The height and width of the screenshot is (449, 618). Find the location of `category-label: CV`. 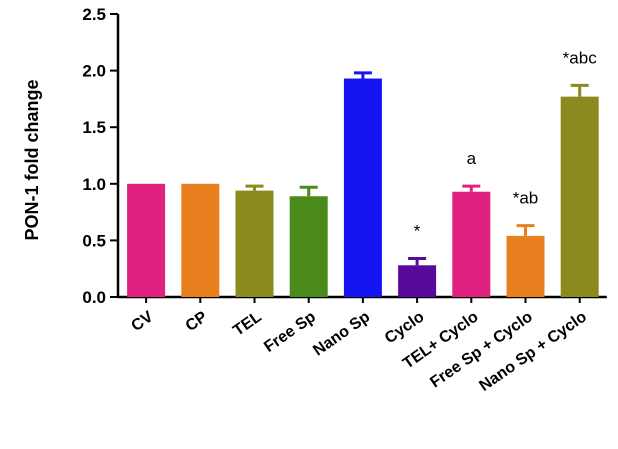

category-label: CV is located at coordinates (142, 321).